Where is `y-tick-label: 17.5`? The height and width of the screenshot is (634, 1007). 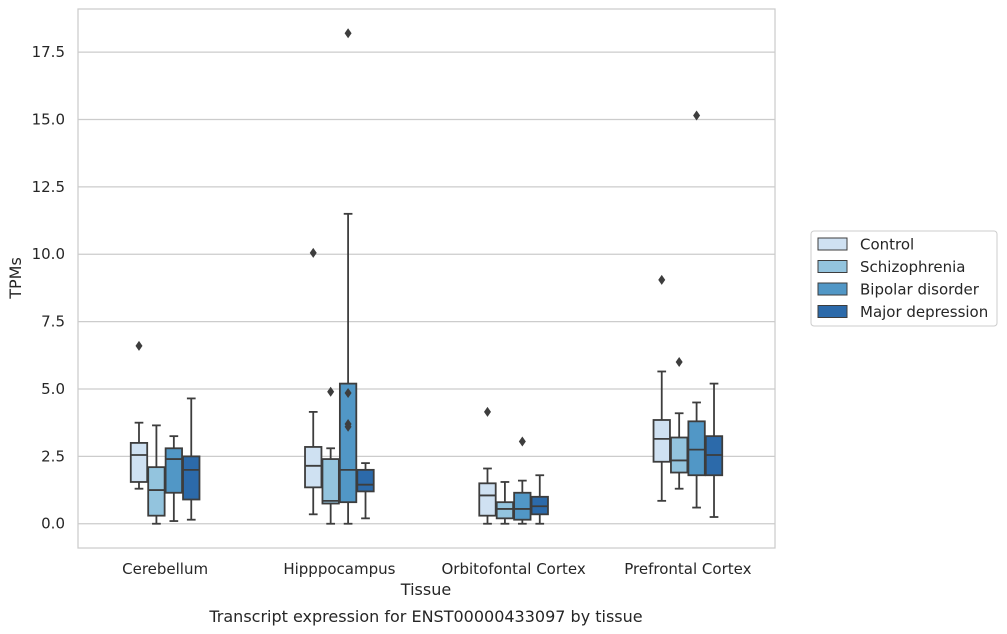
y-tick-label: 17.5 is located at coordinates (48, 52).